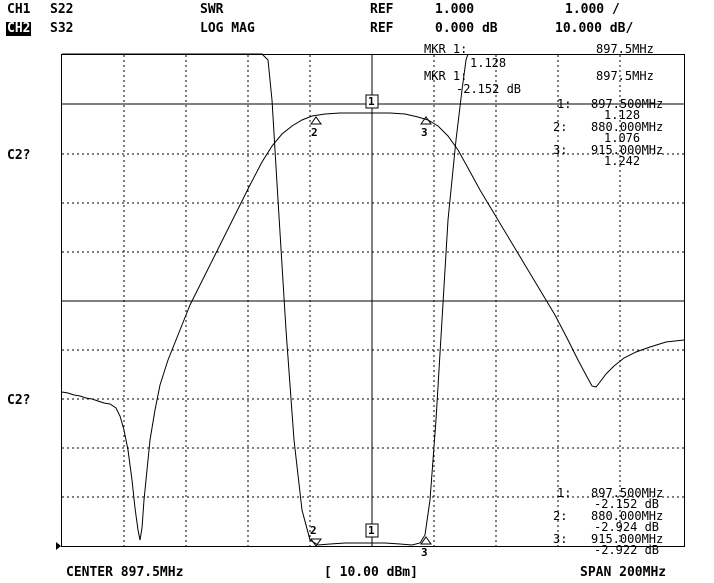 The width and height of the screenshot is (714, 583). Describe the element at coordinates (382, 9) in the screenshot. I see `ch1-ref-label: REF` at that location.